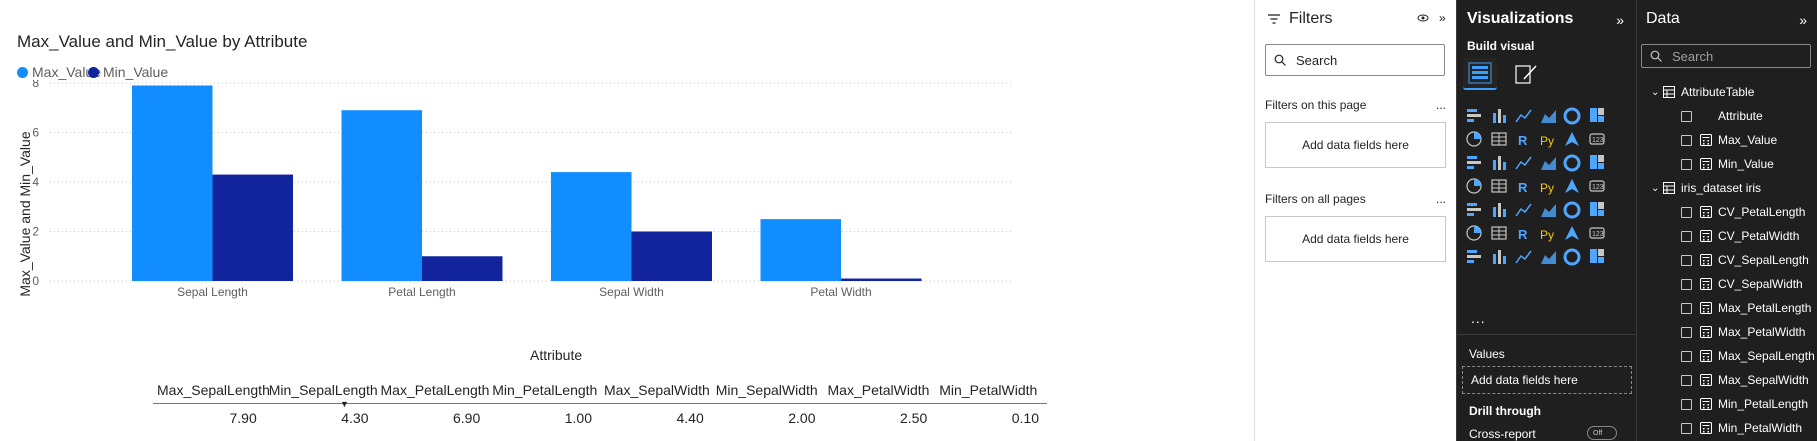  I want to click on legend-item-max: Max_Value, so click(59, 72).